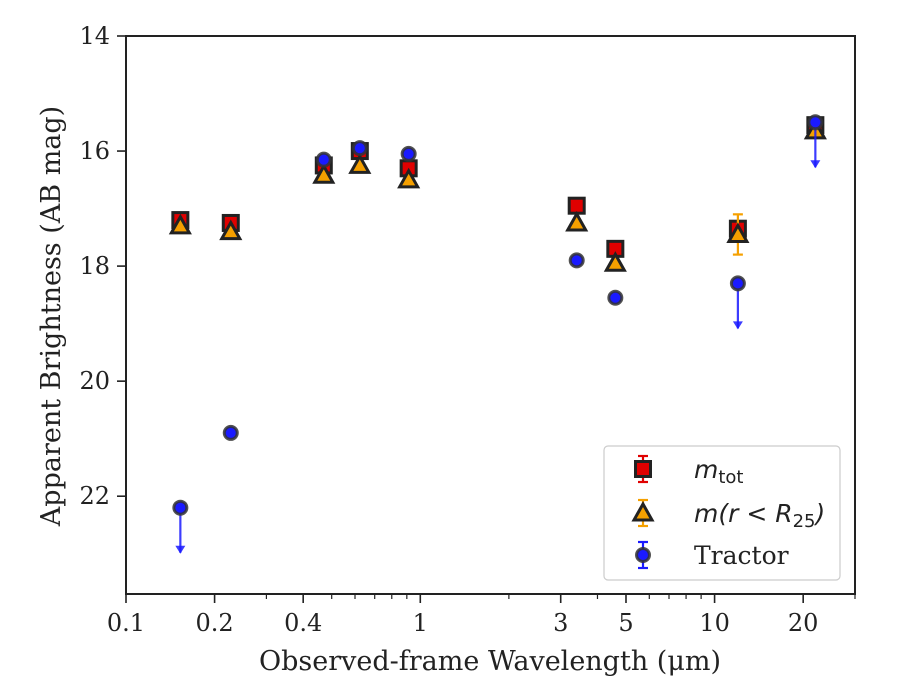 This screenshot has height=700, width=900. I want to click on legend-entries: mtot m(r < R25) Tractor, so click(728, 512).